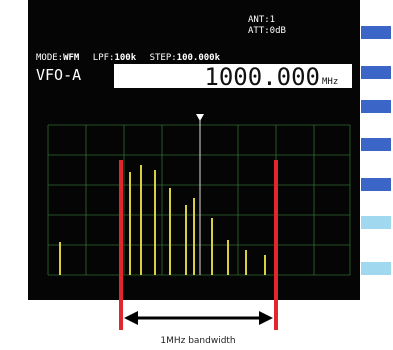  What do you see at coordinates (199, 58) in the screenshot?
I see `step: 100.000k` at bounding box center [199, 58].